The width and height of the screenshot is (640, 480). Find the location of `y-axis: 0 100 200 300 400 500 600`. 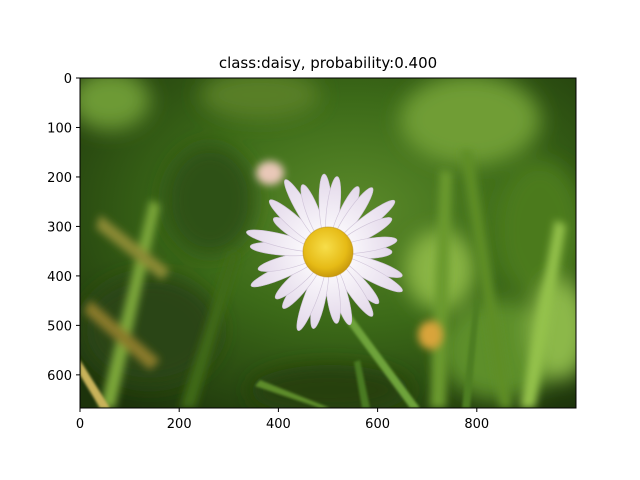

y-axis: 0 100 200 300 400 500 600 is located at coordinates (63, 228).